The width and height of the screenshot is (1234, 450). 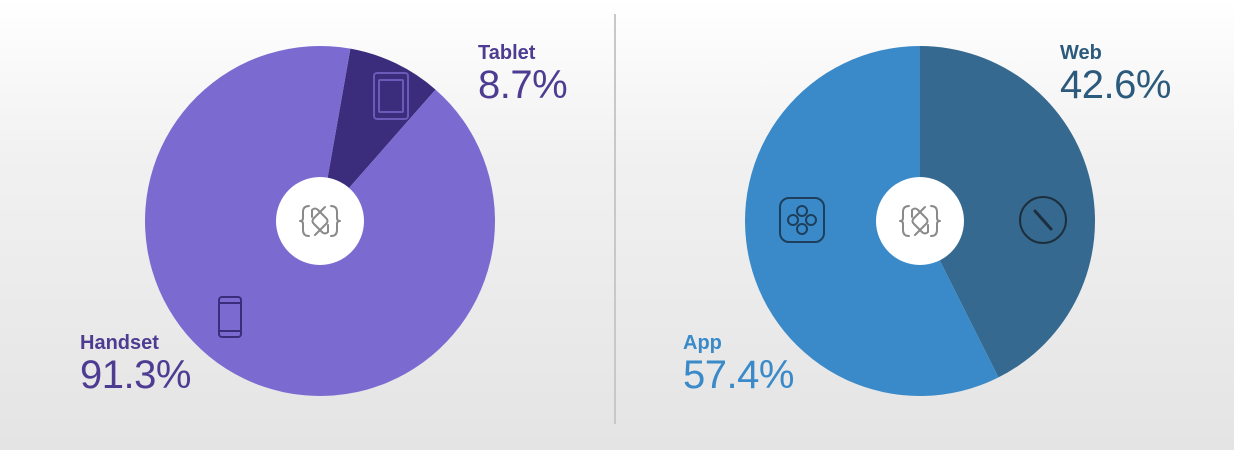 I want to click on donut-hole-left, so click(x=320, y=221).